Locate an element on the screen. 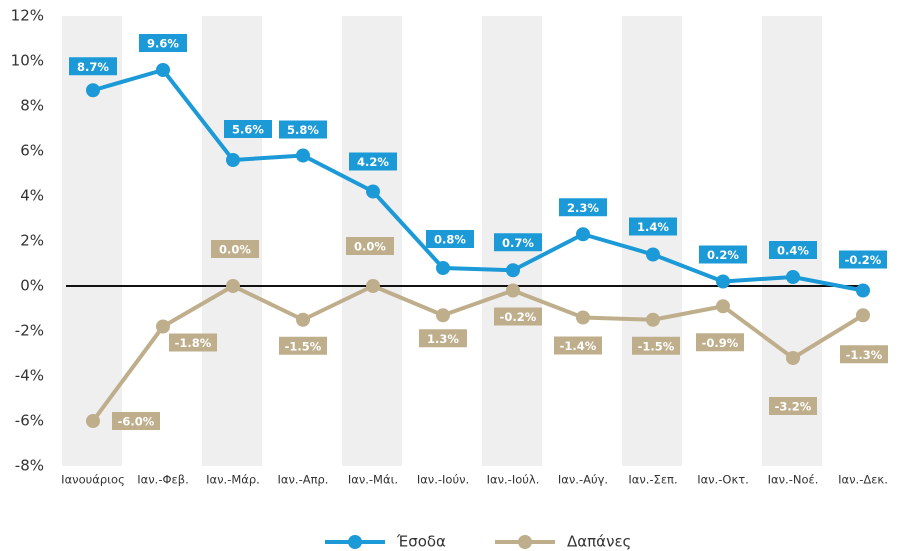 Image resolution: width=910 pixels, height=551 pixels. value-label: -1.4% is located at coordinates (578, 346).